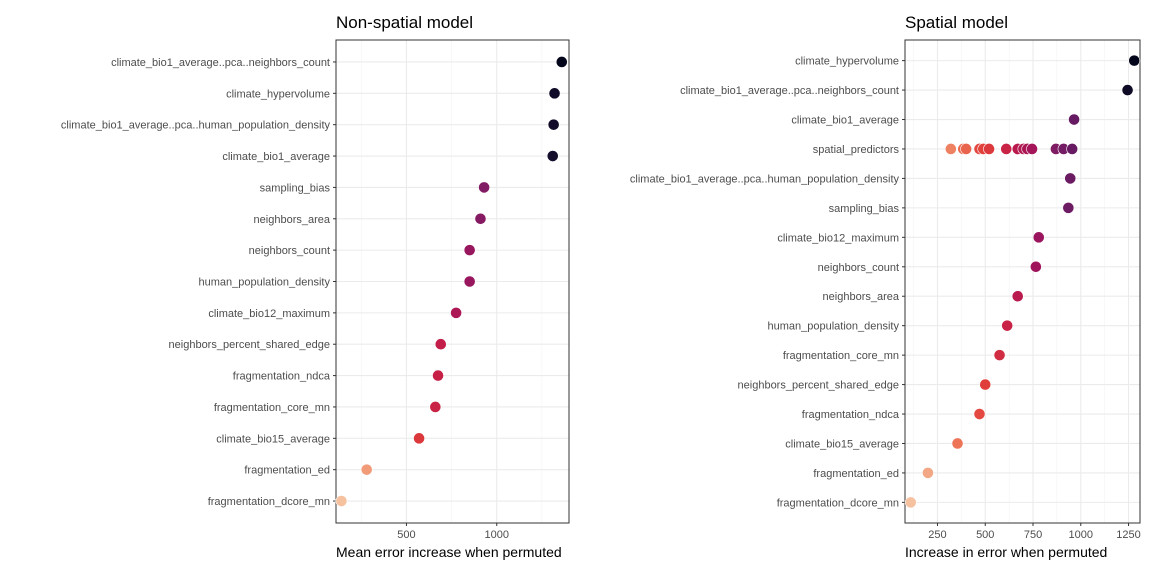 Image resolution: width=1152 pixels, height=576 pixels. I want to click on x-tick-label: 1250, so click(1128, 535).